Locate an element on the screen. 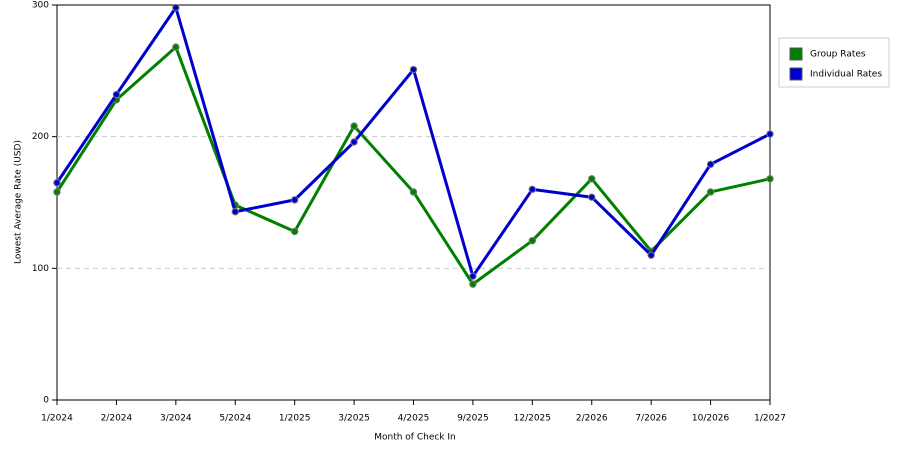  y-axis-label: Lowest Average Rate (USD) is located at coordinates (19, 202).